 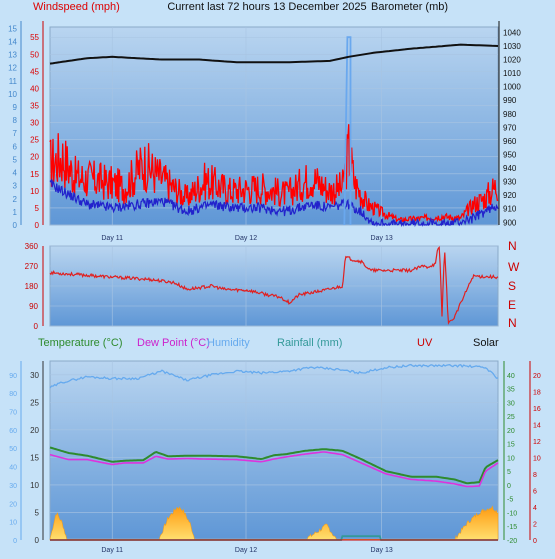 What do you see at coordinates (76, 7) in the screenshot?
I see `windspeed-axis-label: Windspeed (mph)` at bounding box center [76, 7].